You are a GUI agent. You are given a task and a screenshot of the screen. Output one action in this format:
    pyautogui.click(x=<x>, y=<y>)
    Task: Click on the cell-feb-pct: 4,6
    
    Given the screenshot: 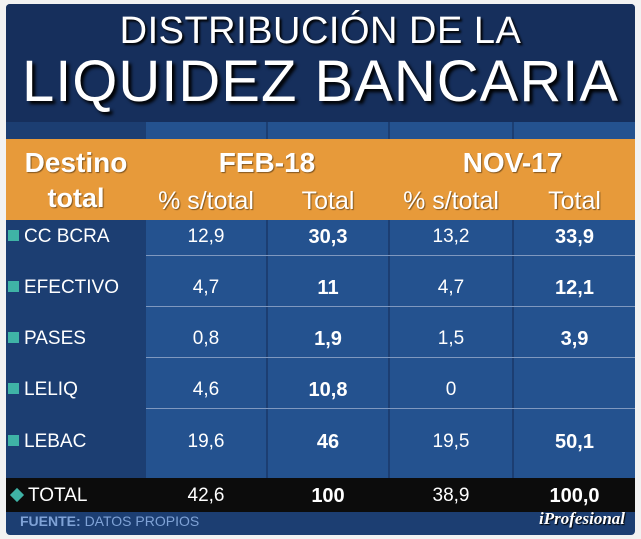 What is the action you would take?
    pyautogui.click(x=206, y=389)
    